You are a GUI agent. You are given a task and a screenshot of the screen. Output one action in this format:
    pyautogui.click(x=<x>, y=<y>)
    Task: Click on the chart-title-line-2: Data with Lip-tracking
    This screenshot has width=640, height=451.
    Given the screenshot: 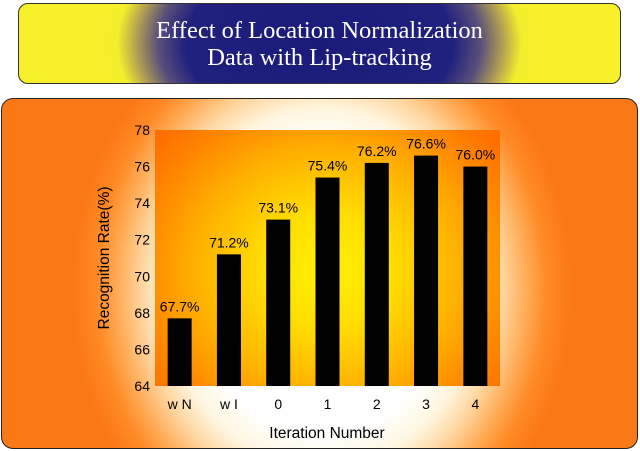 What is the action you would take?
    pyautogui.click(x=319, y=57)
    